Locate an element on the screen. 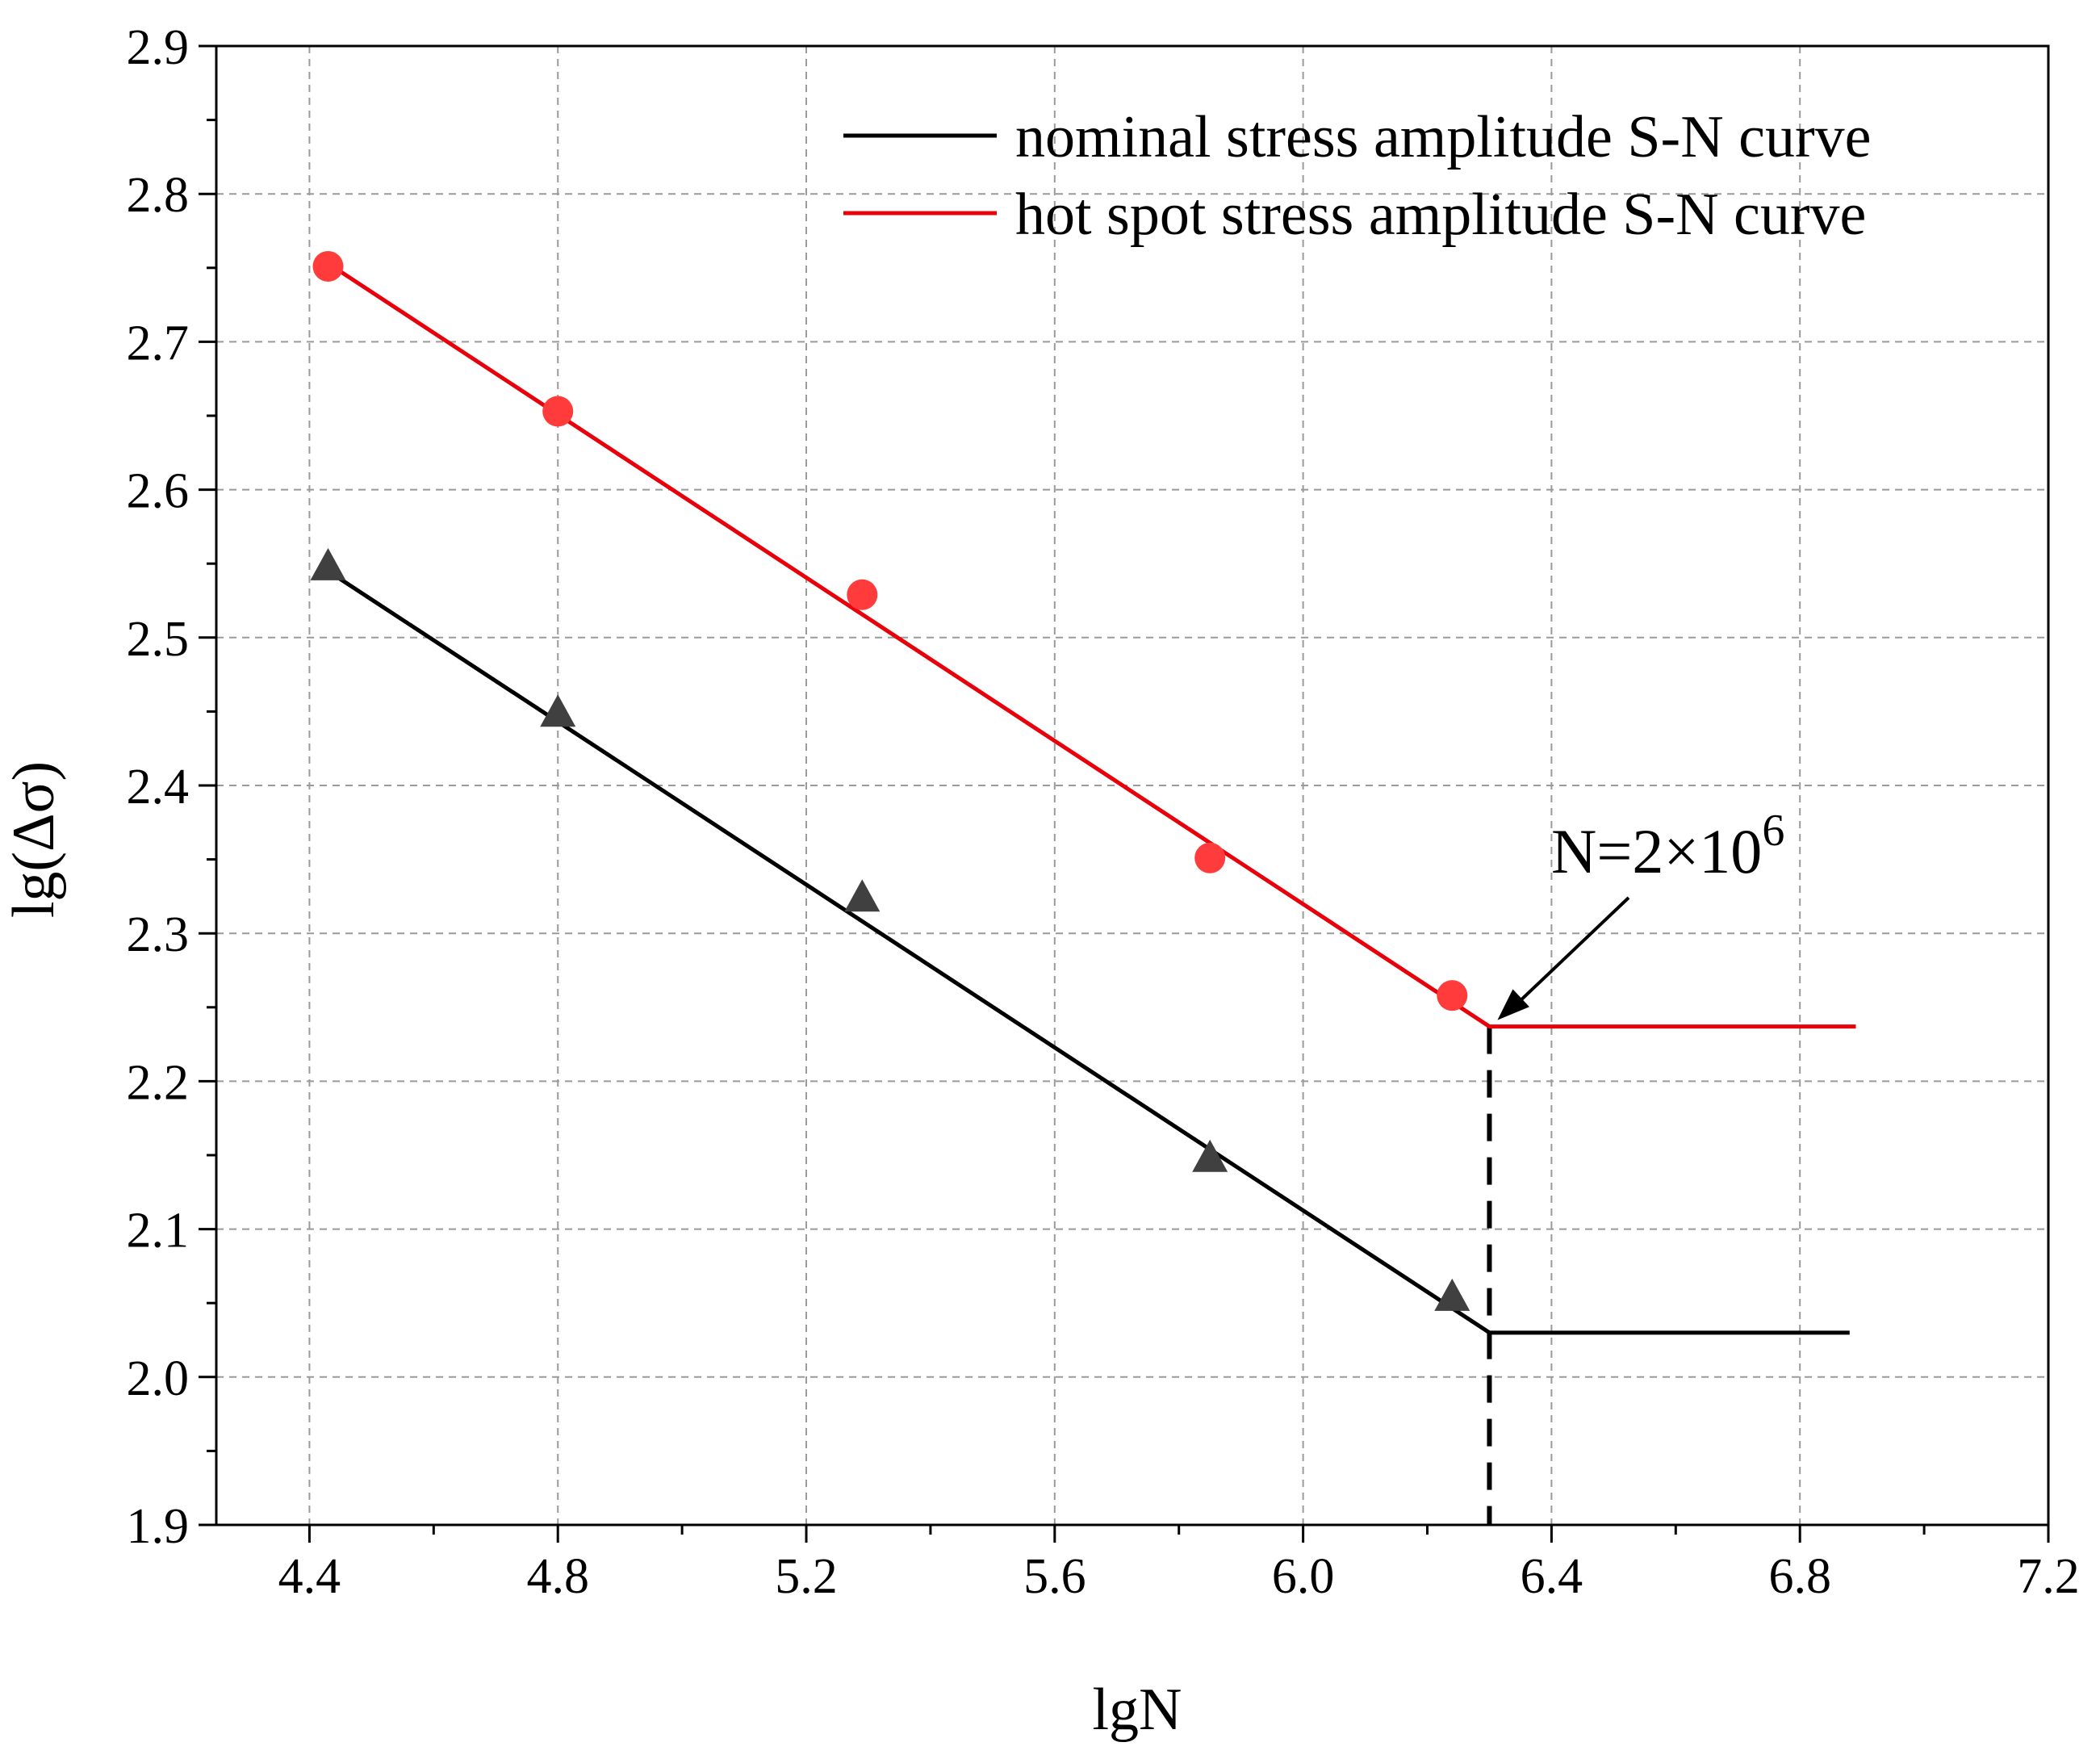  y-axis-title: lg(Δσ) is located at coordinates (34, 839).